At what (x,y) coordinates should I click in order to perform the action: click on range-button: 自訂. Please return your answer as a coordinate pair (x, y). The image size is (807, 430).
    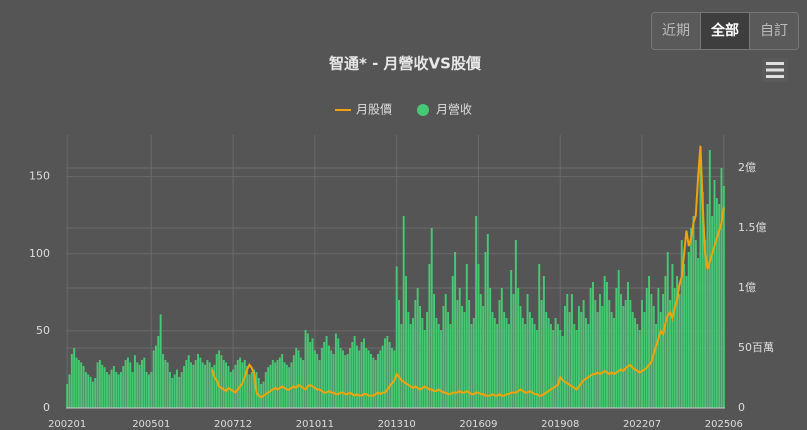
    Looking at the image, I should click on (774, 31).